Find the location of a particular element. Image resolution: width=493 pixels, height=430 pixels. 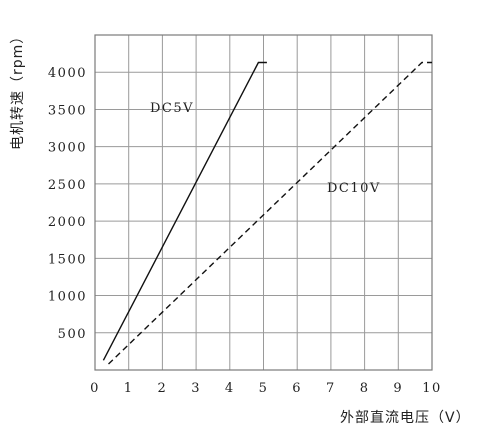

x-tick-label: 1 is located at coordinates (129, 388).